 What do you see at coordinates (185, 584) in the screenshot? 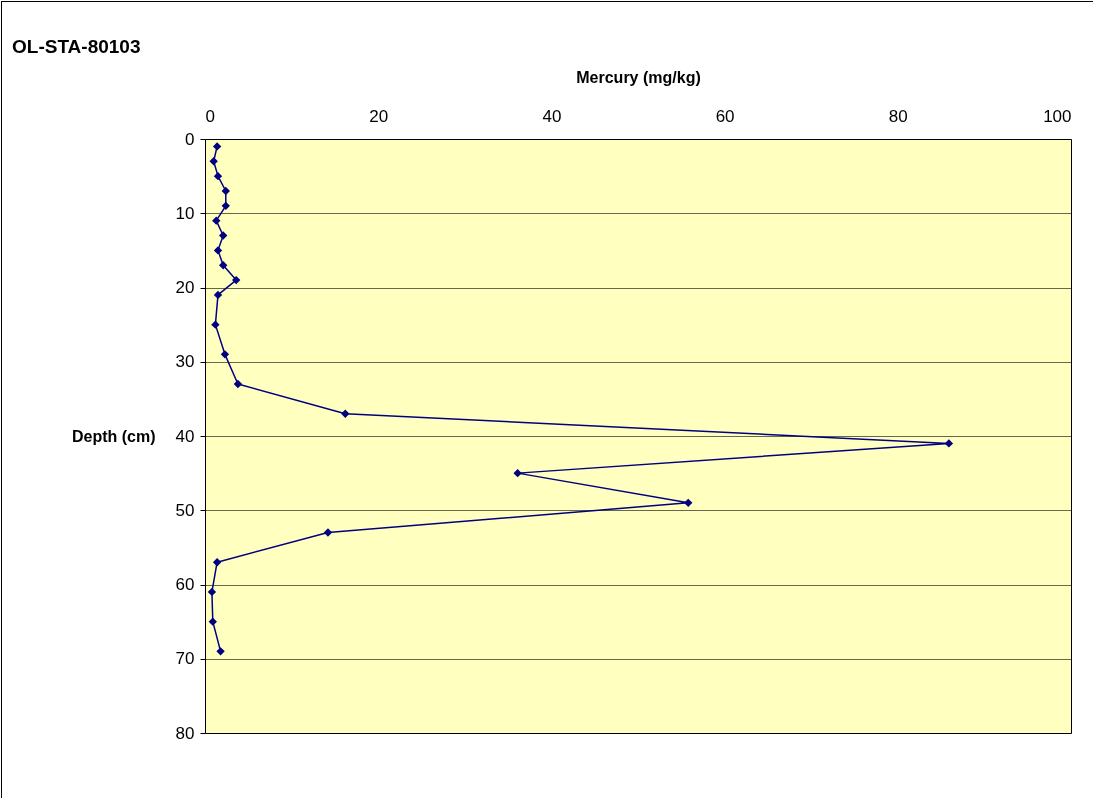
I see `y-tick-label: 60` at bounding box center [185, 584].